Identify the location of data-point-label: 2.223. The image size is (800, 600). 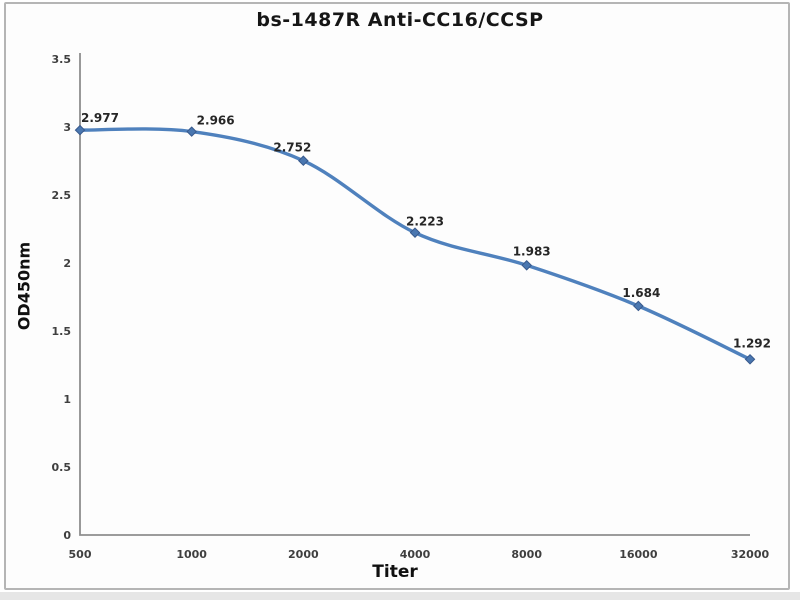
(425, 222).